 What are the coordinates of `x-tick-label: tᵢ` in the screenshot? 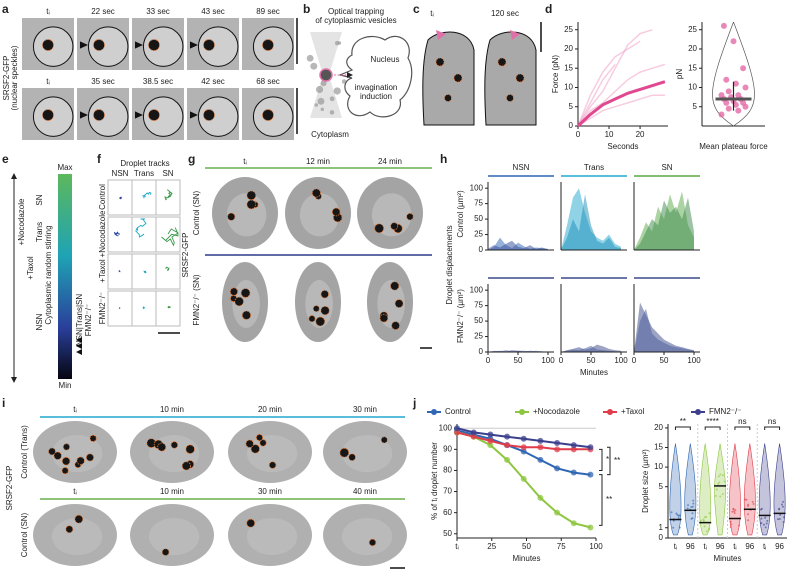 It's located at (675, 546).